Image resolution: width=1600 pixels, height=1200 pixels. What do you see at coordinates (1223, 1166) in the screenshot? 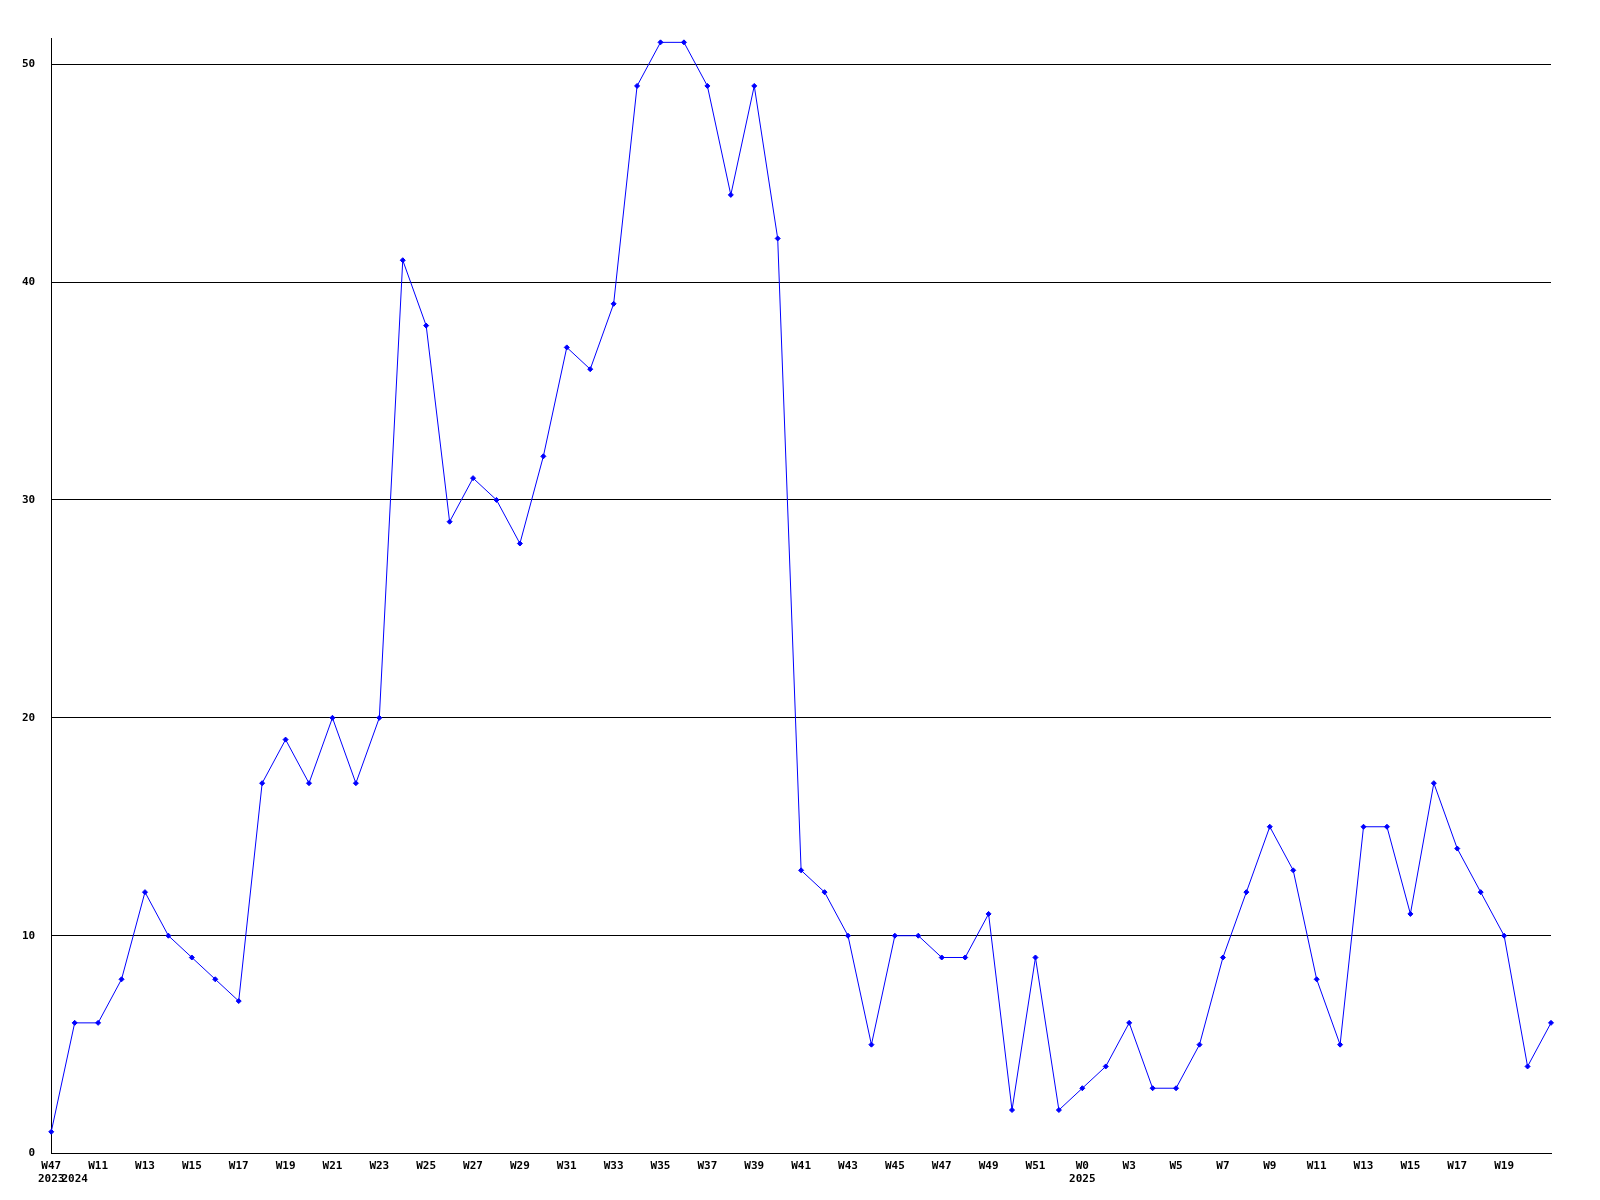
I see `x-tick-label: W7` at bounding box center [1223, 1166].